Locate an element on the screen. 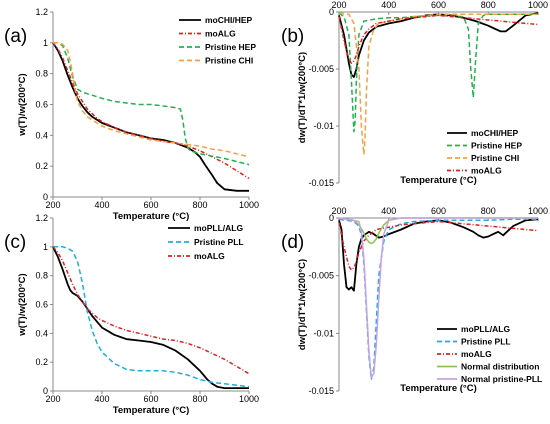  legend: moPLL/ALG Pristine PLL moALG is located at coordinates (206, 242).